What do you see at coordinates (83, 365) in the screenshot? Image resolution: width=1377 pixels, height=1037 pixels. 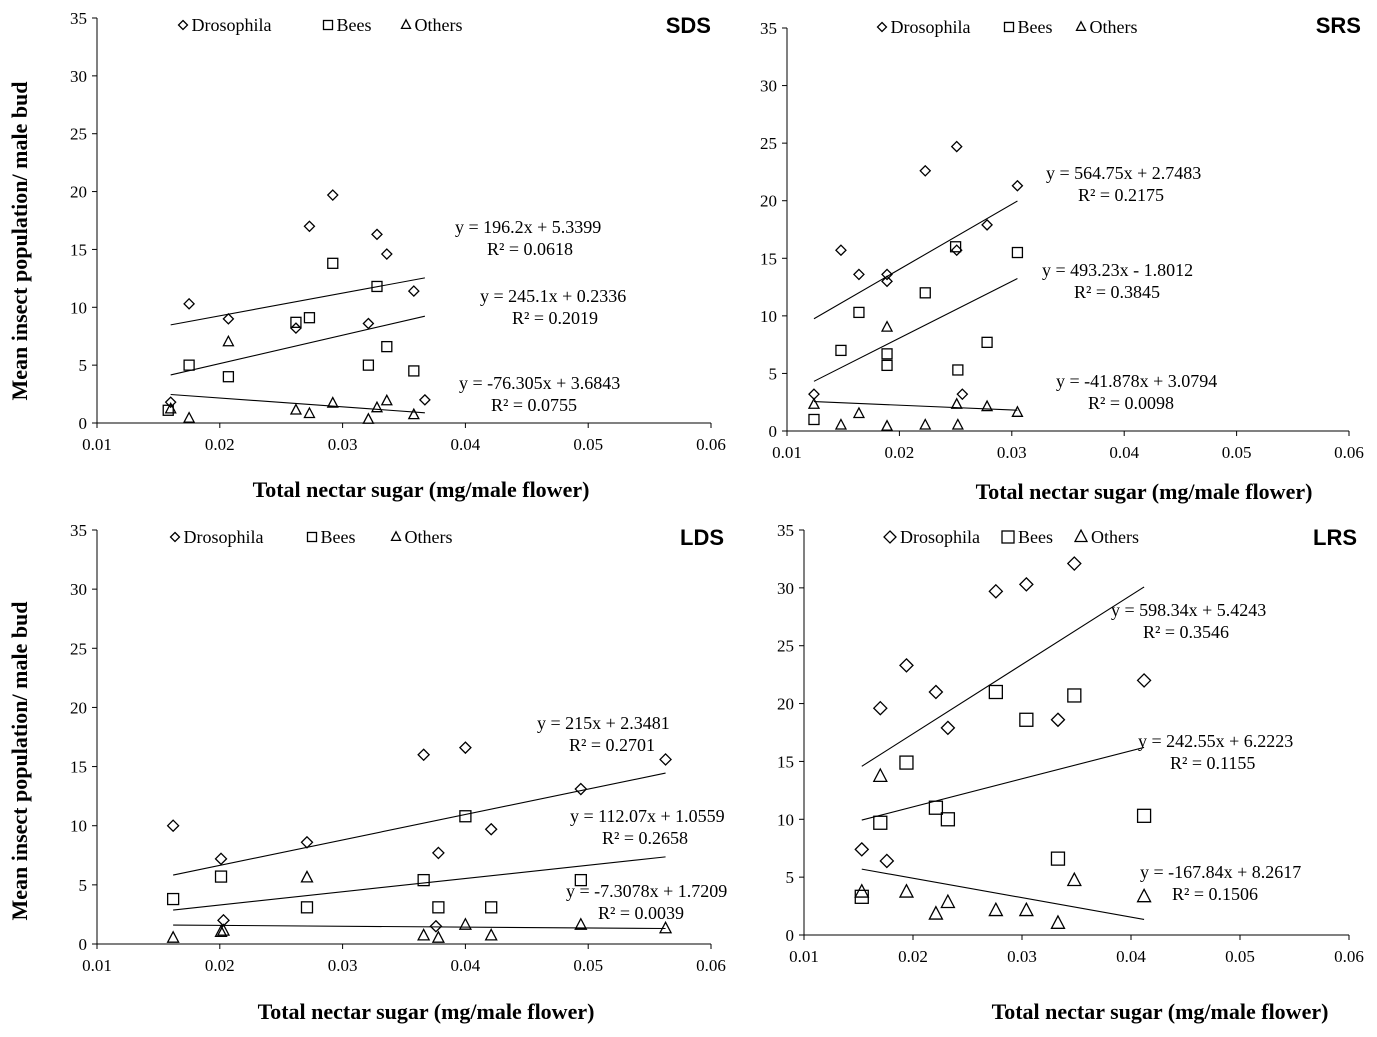 I see `y-tick-label: 5` at bounding box center [83, 365].